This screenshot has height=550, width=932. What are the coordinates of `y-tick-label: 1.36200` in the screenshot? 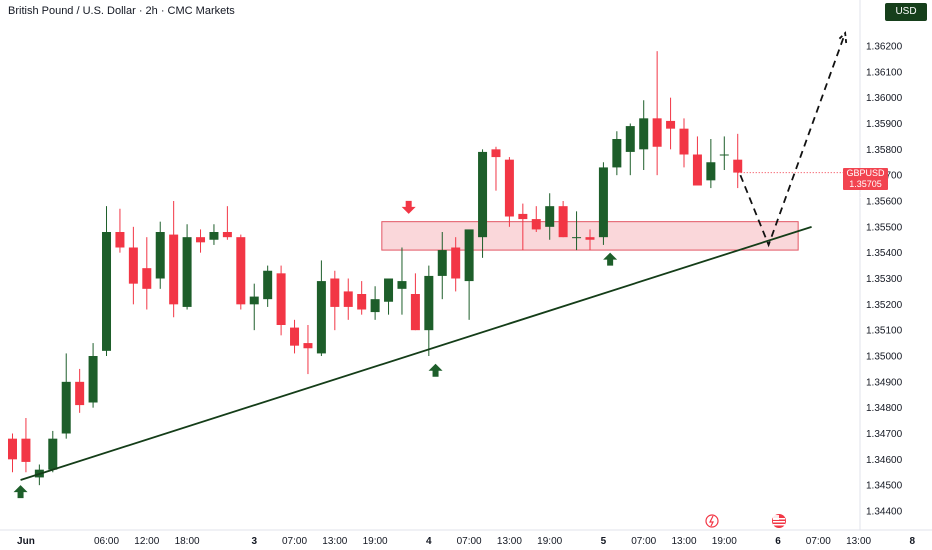 It's located at (884, 47).